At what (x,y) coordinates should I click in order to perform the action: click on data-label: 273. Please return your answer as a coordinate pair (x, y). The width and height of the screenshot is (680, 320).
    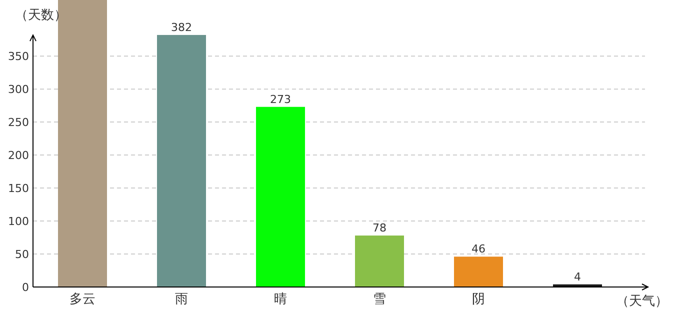
    Looking at the image, I should click on (280, 99).